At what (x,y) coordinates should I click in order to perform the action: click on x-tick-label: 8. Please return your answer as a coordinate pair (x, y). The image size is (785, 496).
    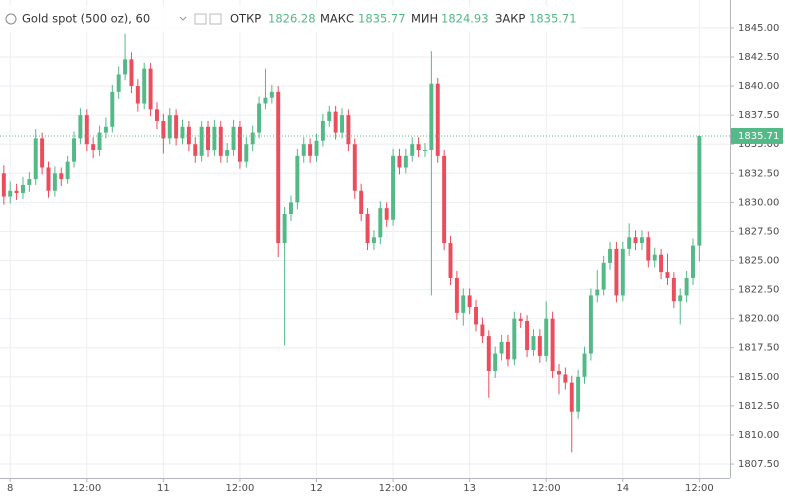
    Looking at the image, I should click on (10, 488).